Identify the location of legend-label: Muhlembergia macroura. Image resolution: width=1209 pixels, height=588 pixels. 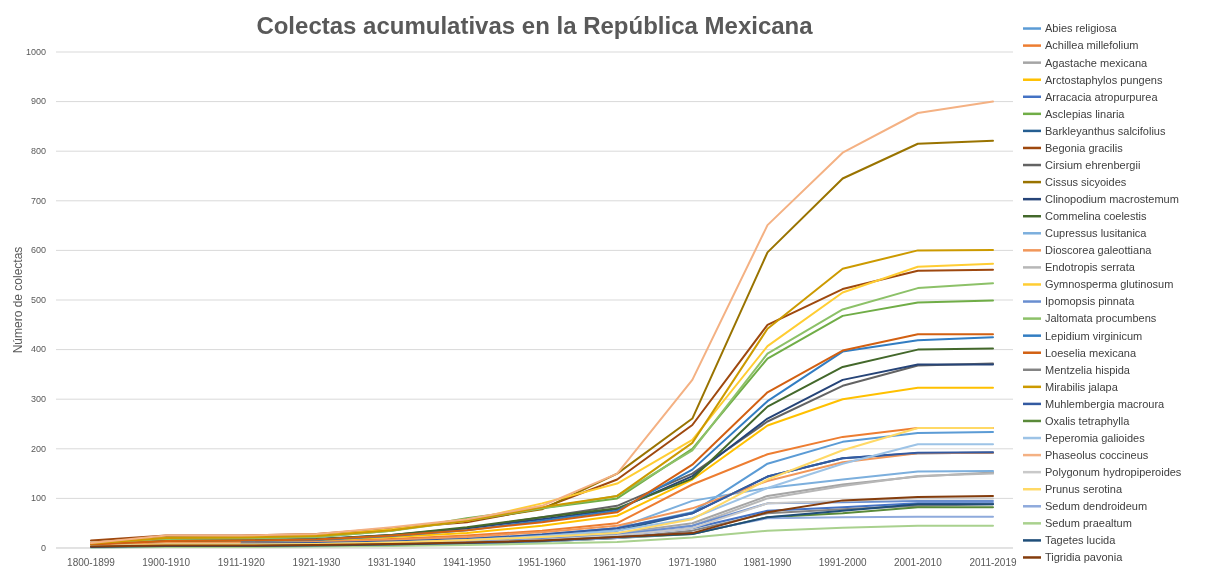
(1105, 403).